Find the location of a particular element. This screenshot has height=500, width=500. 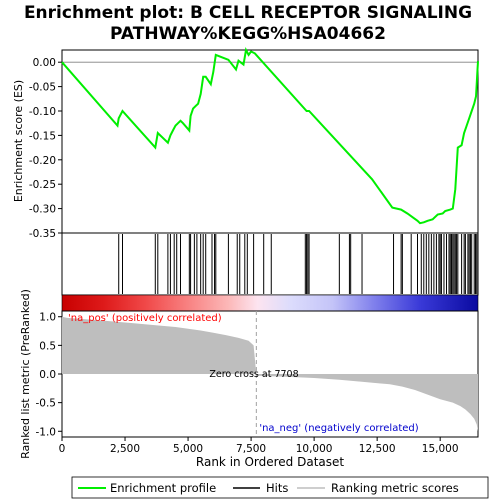

es-y-tick-label: -0.30 is located at coordinates (42, 210).